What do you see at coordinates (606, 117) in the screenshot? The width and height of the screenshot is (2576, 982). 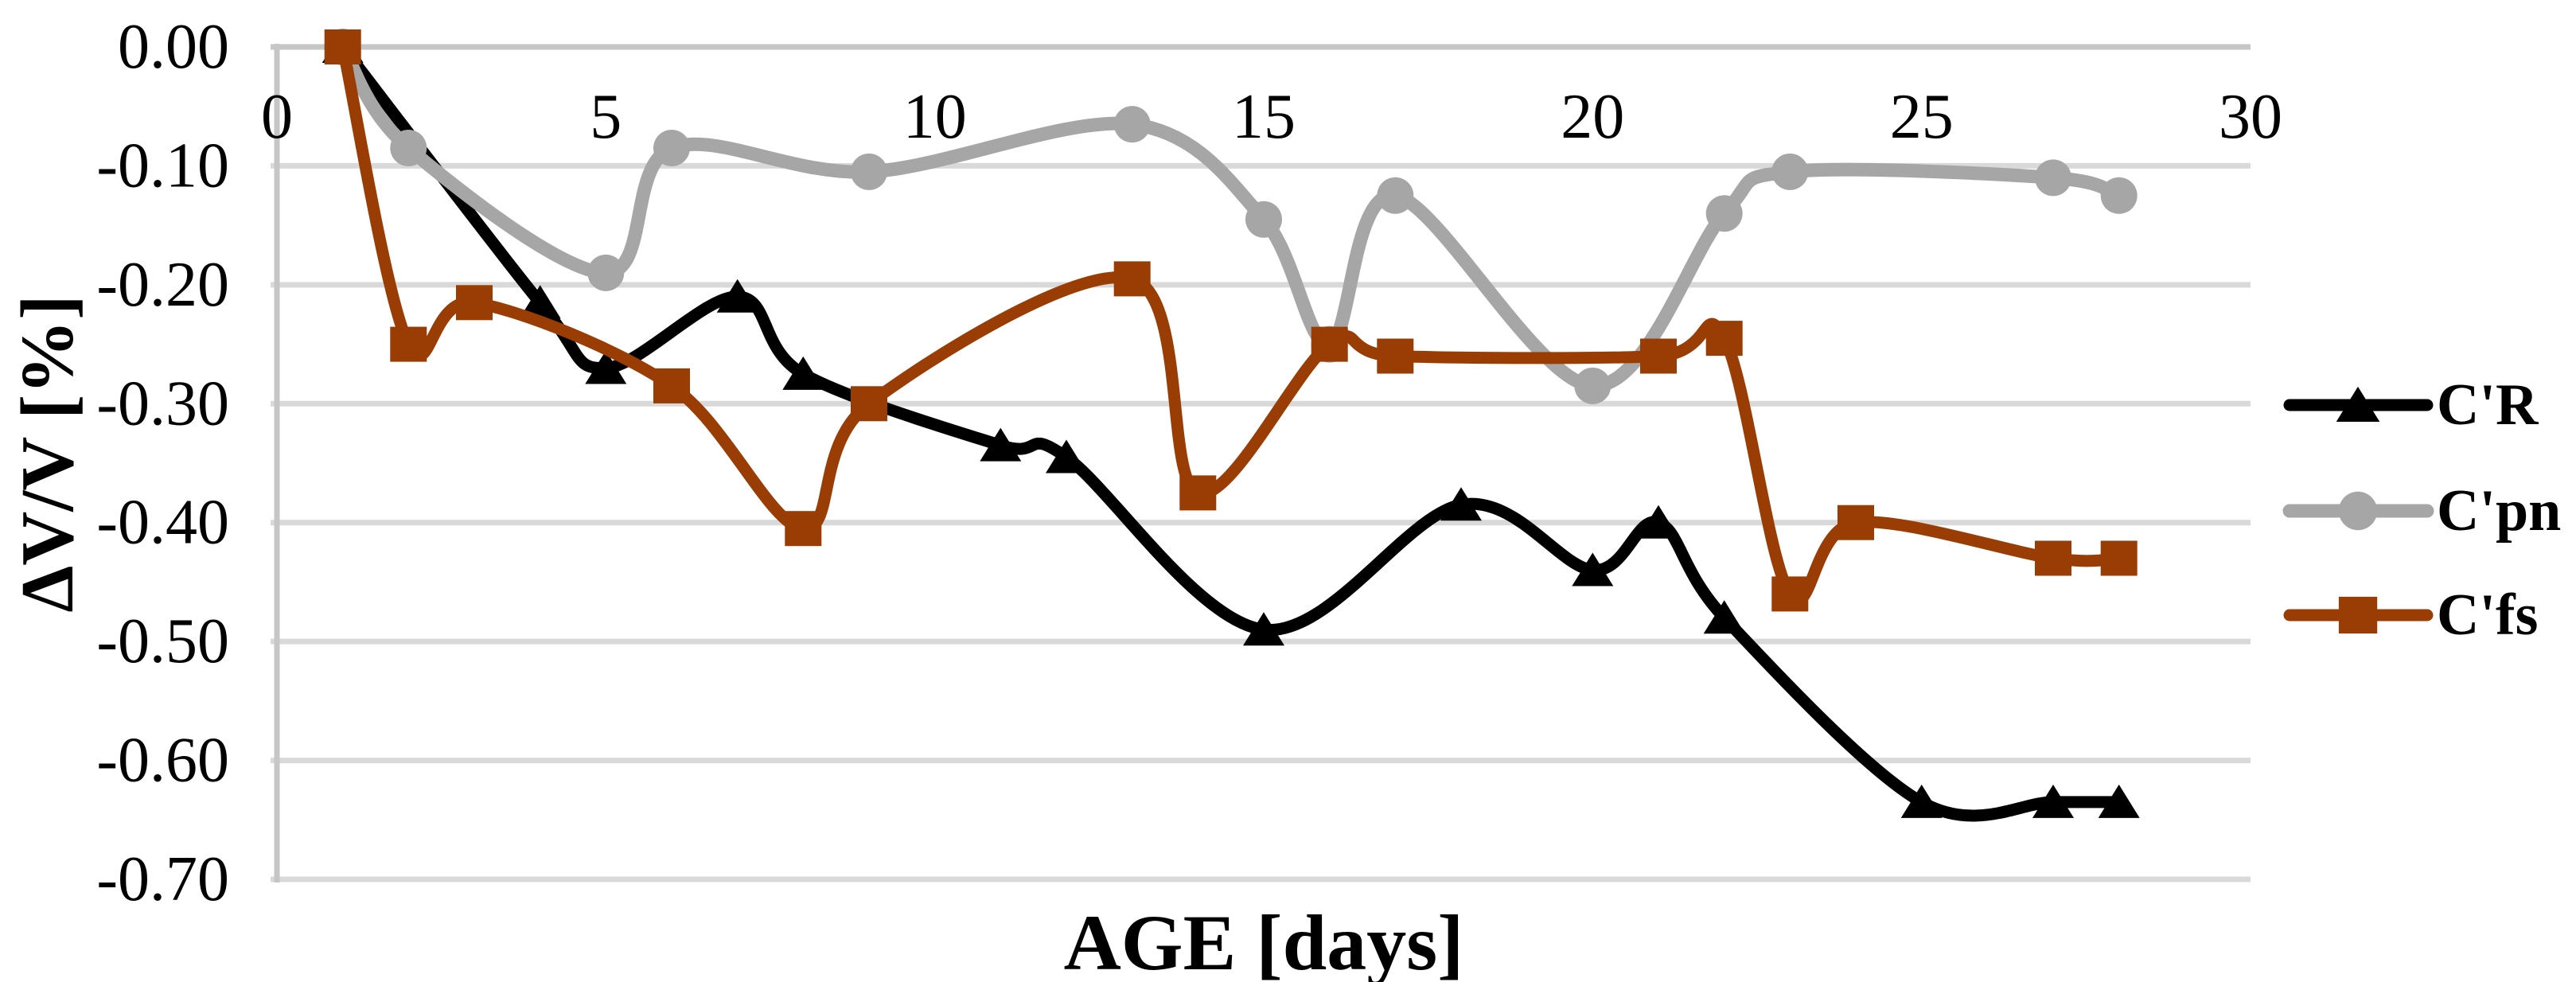 I see `x-tick-label: 5` at bounding box center [606, 117].